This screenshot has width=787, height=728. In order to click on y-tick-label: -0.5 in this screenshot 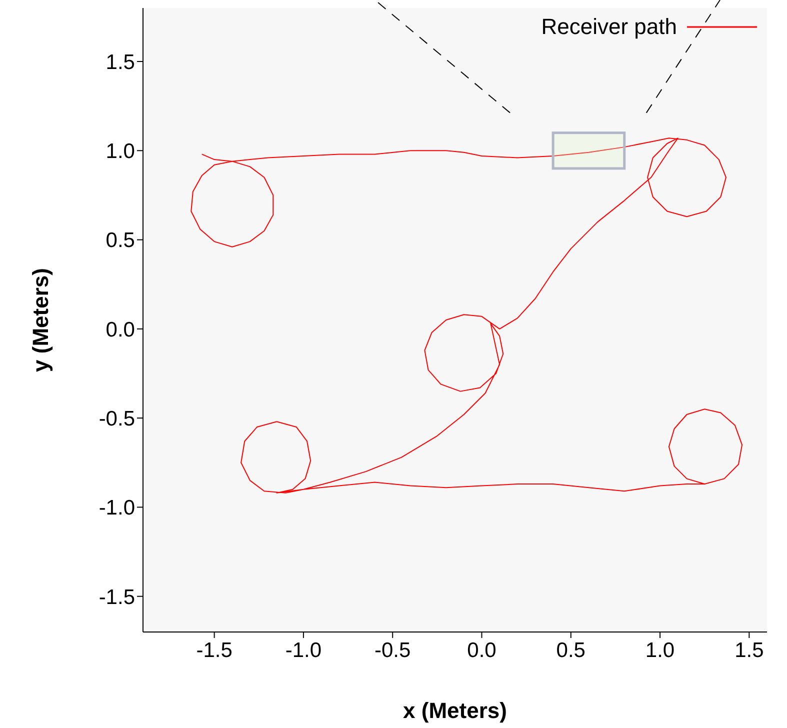, I will do `click(116, 419)`.